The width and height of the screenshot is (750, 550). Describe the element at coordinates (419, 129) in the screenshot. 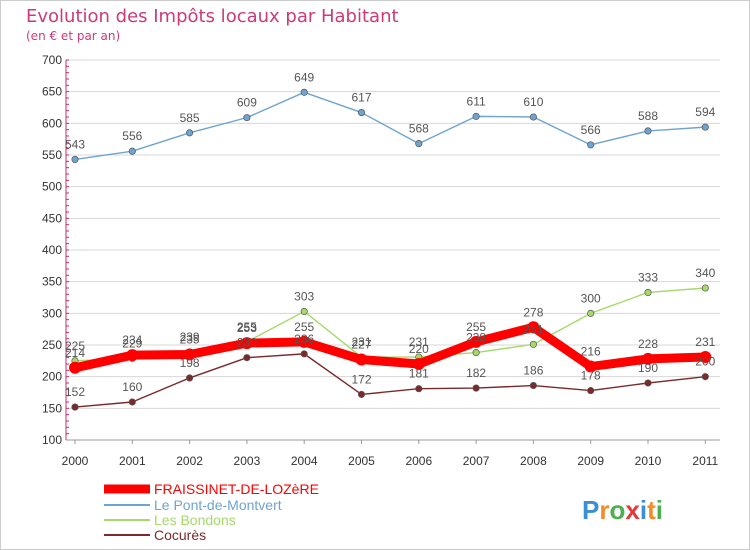

I see `data-label: 568` at that location.